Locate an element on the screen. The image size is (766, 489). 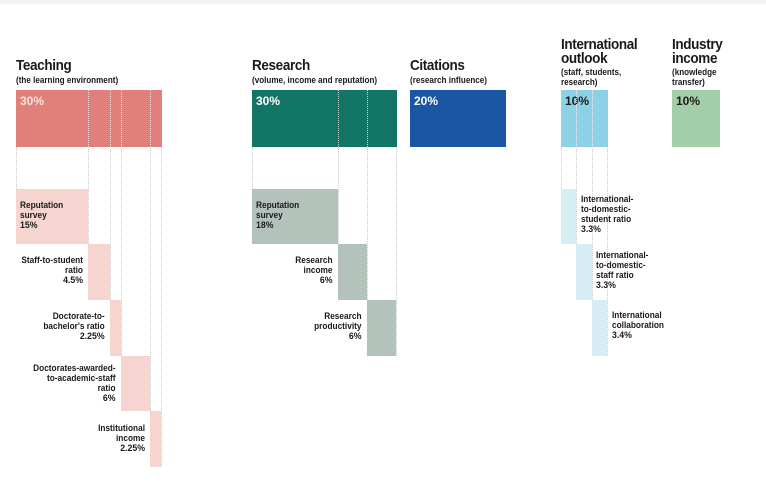
international-weight: 10% is located at coordinates (577, 101).